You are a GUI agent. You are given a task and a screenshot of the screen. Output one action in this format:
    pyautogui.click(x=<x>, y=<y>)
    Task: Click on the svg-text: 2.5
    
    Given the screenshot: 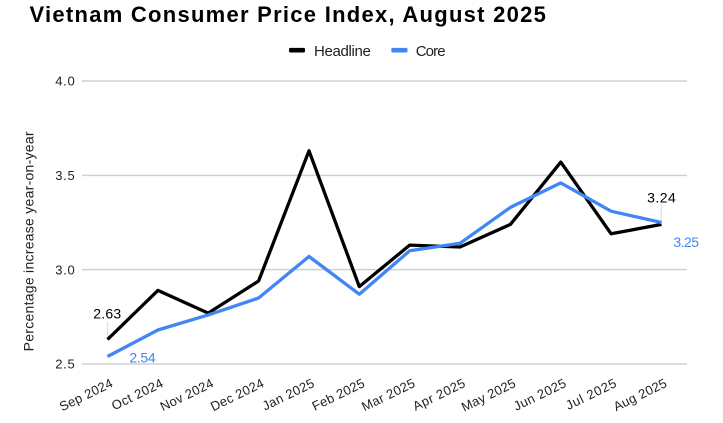 What is the action you would take?
    pyautogui.click(x=64, y=364)
    